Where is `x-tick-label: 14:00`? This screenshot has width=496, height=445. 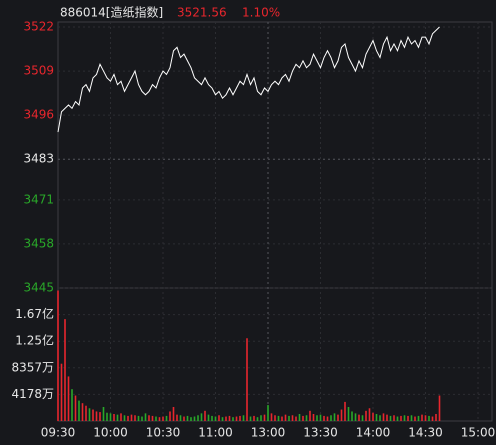 x-tick-label: 14:00 is located at coordinates (373, 433).